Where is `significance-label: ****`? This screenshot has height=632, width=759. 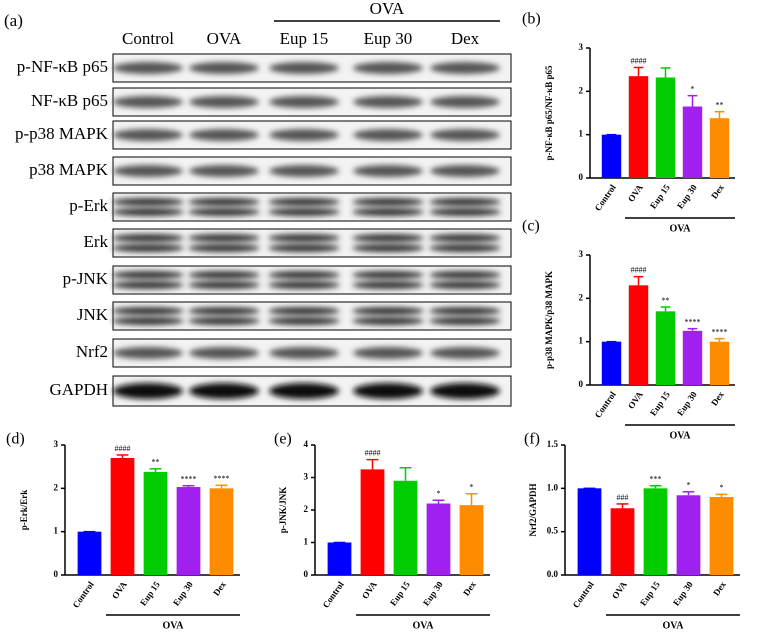
significance-label: **** is located at coordinates (222, 478).